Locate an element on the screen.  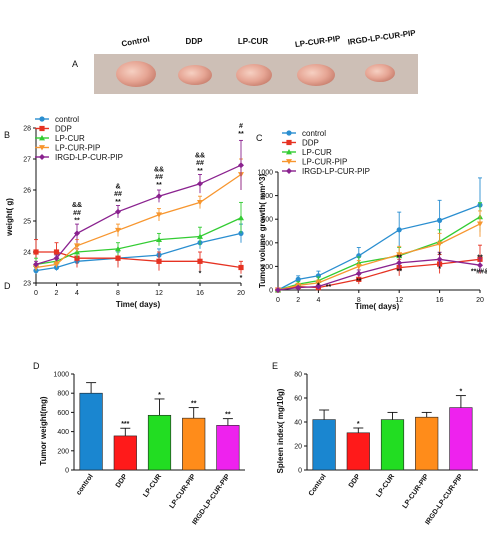
weight-chart-legend-ddp-marker is located at coordinates (42, 128).